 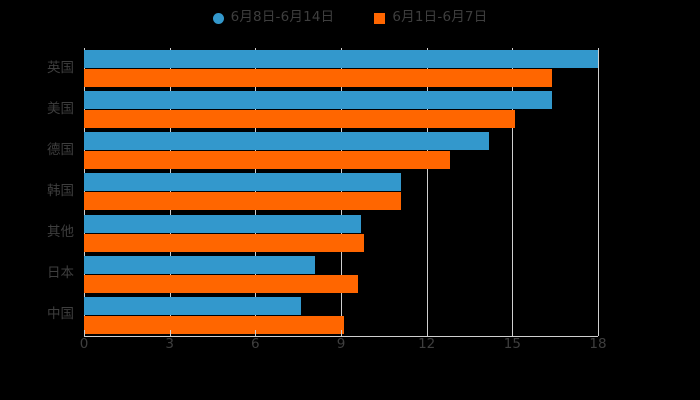 I want to click on x-axis-tick-label: 18, so click(x=598, y=344).